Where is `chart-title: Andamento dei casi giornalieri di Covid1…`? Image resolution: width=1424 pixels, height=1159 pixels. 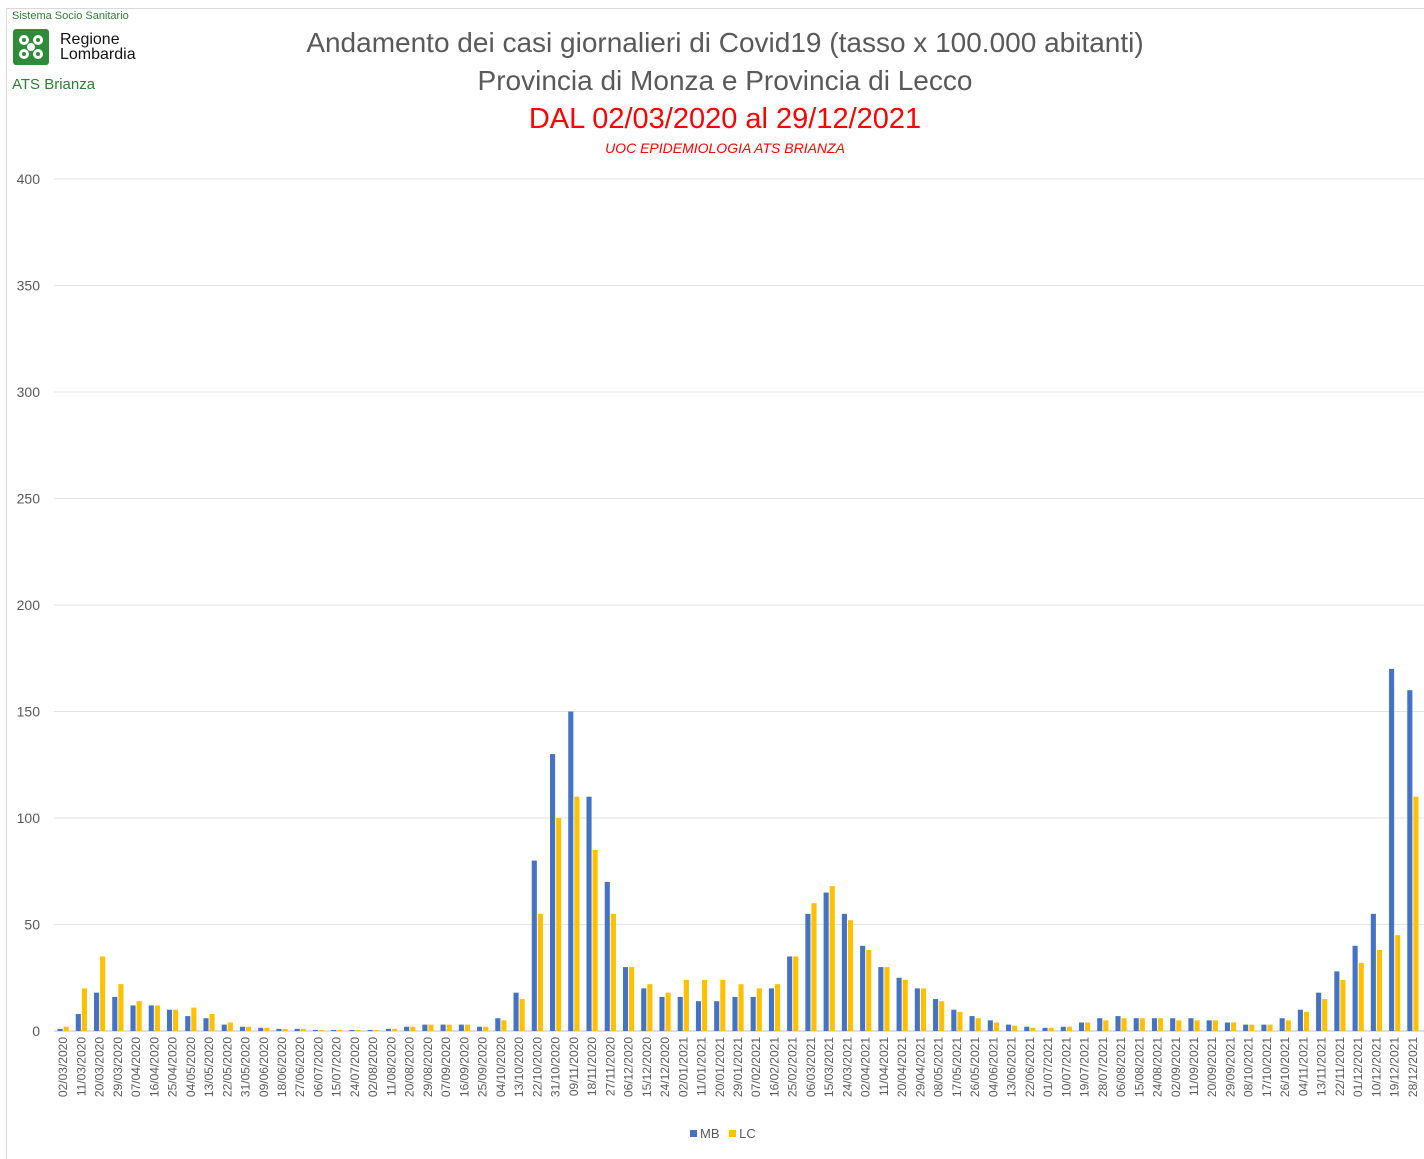
chart-title: Andamento dei casi giornalieri di Covid1… is located at coordinates (725, 42).